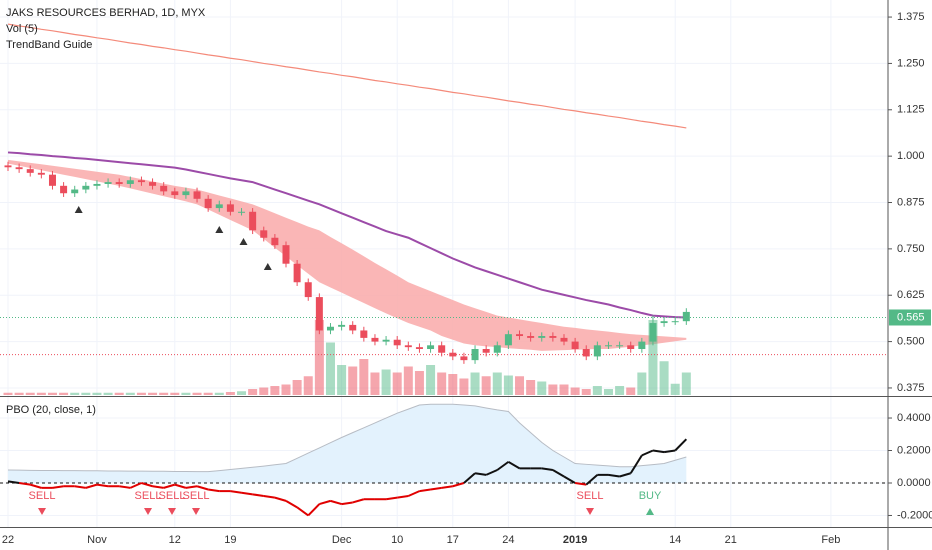  I want to click on x-tick-label: Nov, so click(97, 540).